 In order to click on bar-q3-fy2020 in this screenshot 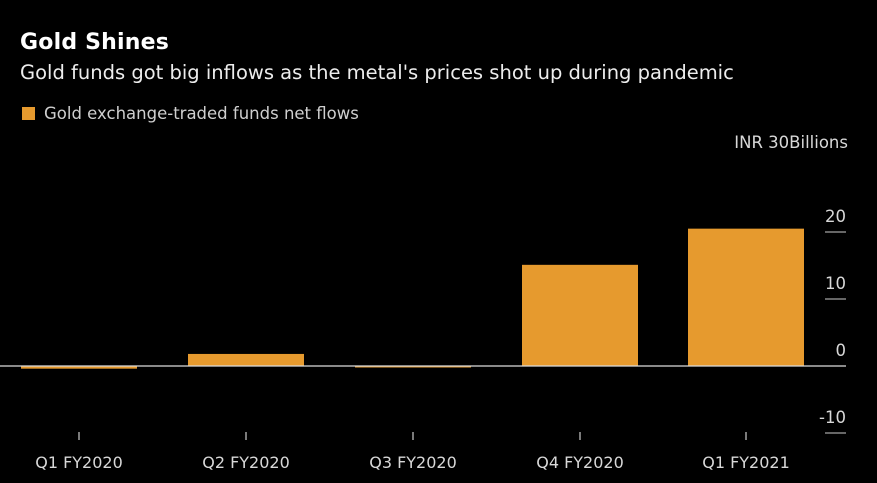, I will do `click(413, 367)`.